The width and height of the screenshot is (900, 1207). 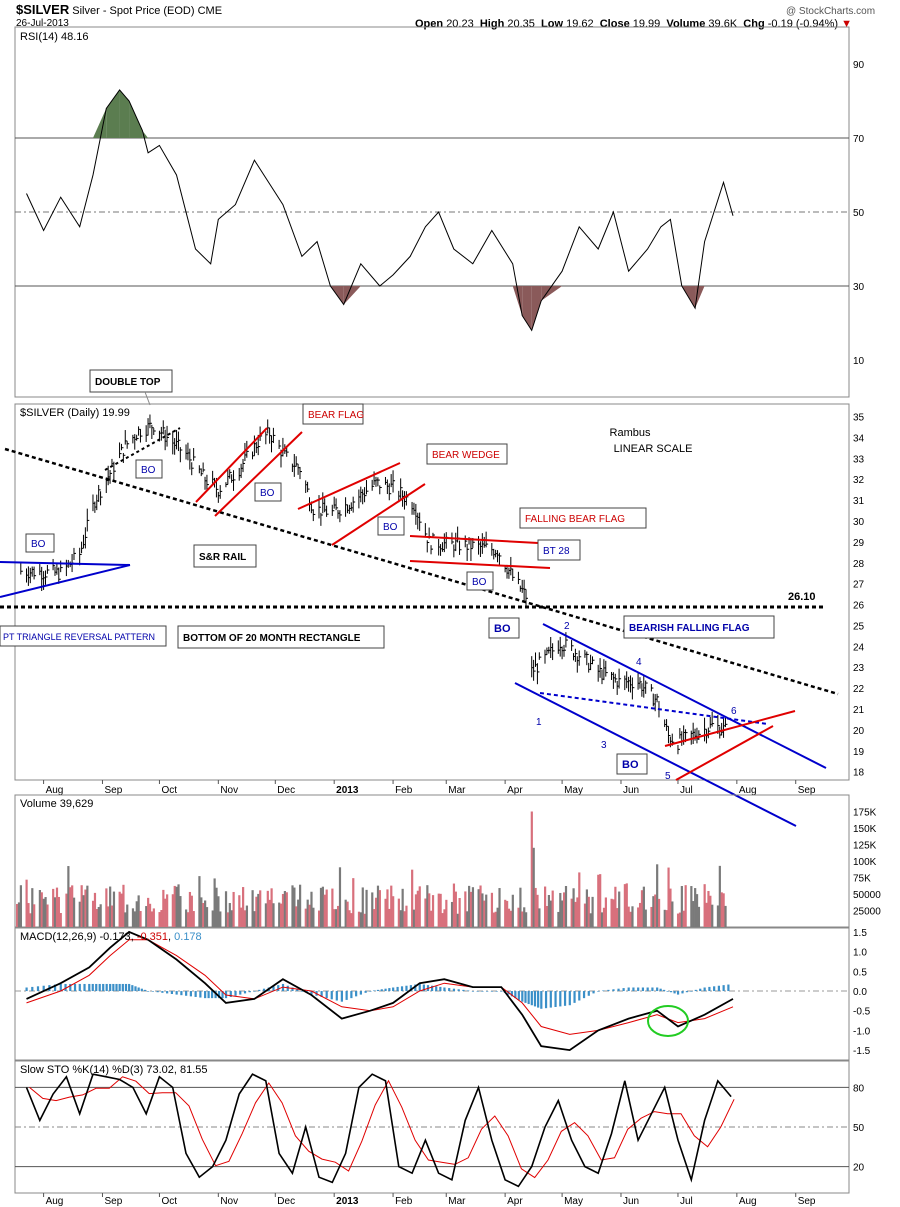 I want to click on sr-rail-box, so click(x=225, y=556).